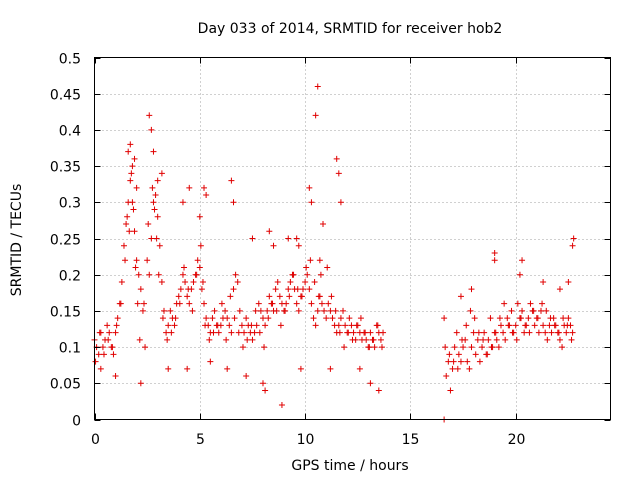 This screenshot has height=480, width=640. What do you see at coordinates (17, 240) in the screenshot?
I see `y-axis-title: SRMTID / TECUs` at bounding box center [17, 240].